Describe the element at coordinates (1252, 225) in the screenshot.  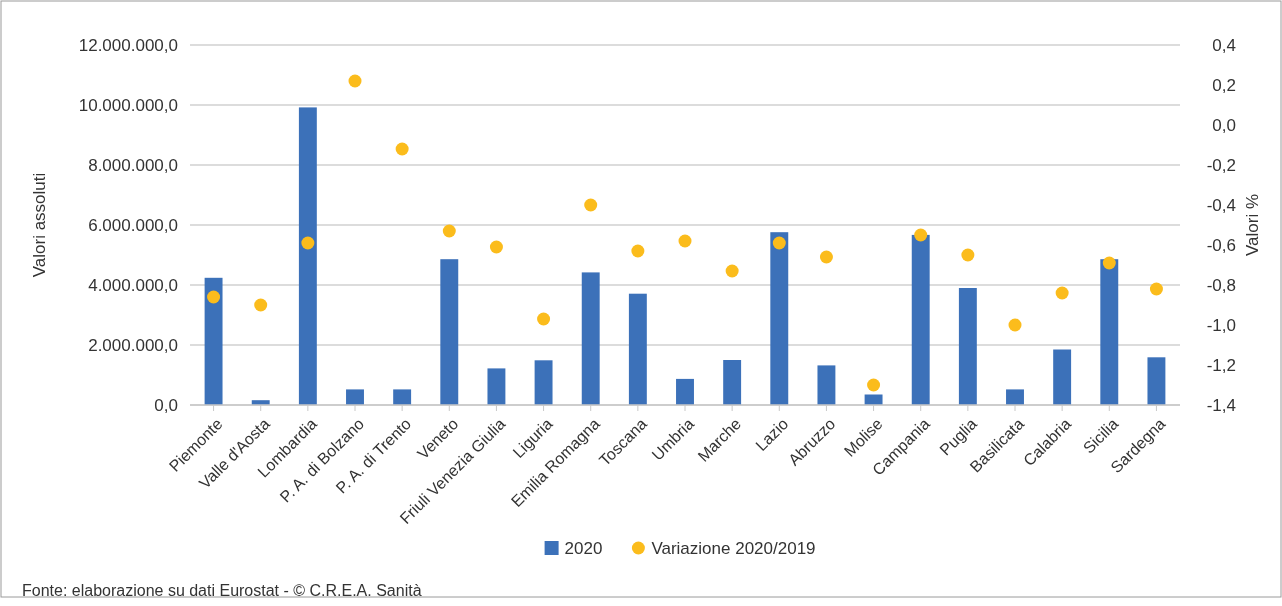
I see `y2-axis-title: Valori %` at that location.